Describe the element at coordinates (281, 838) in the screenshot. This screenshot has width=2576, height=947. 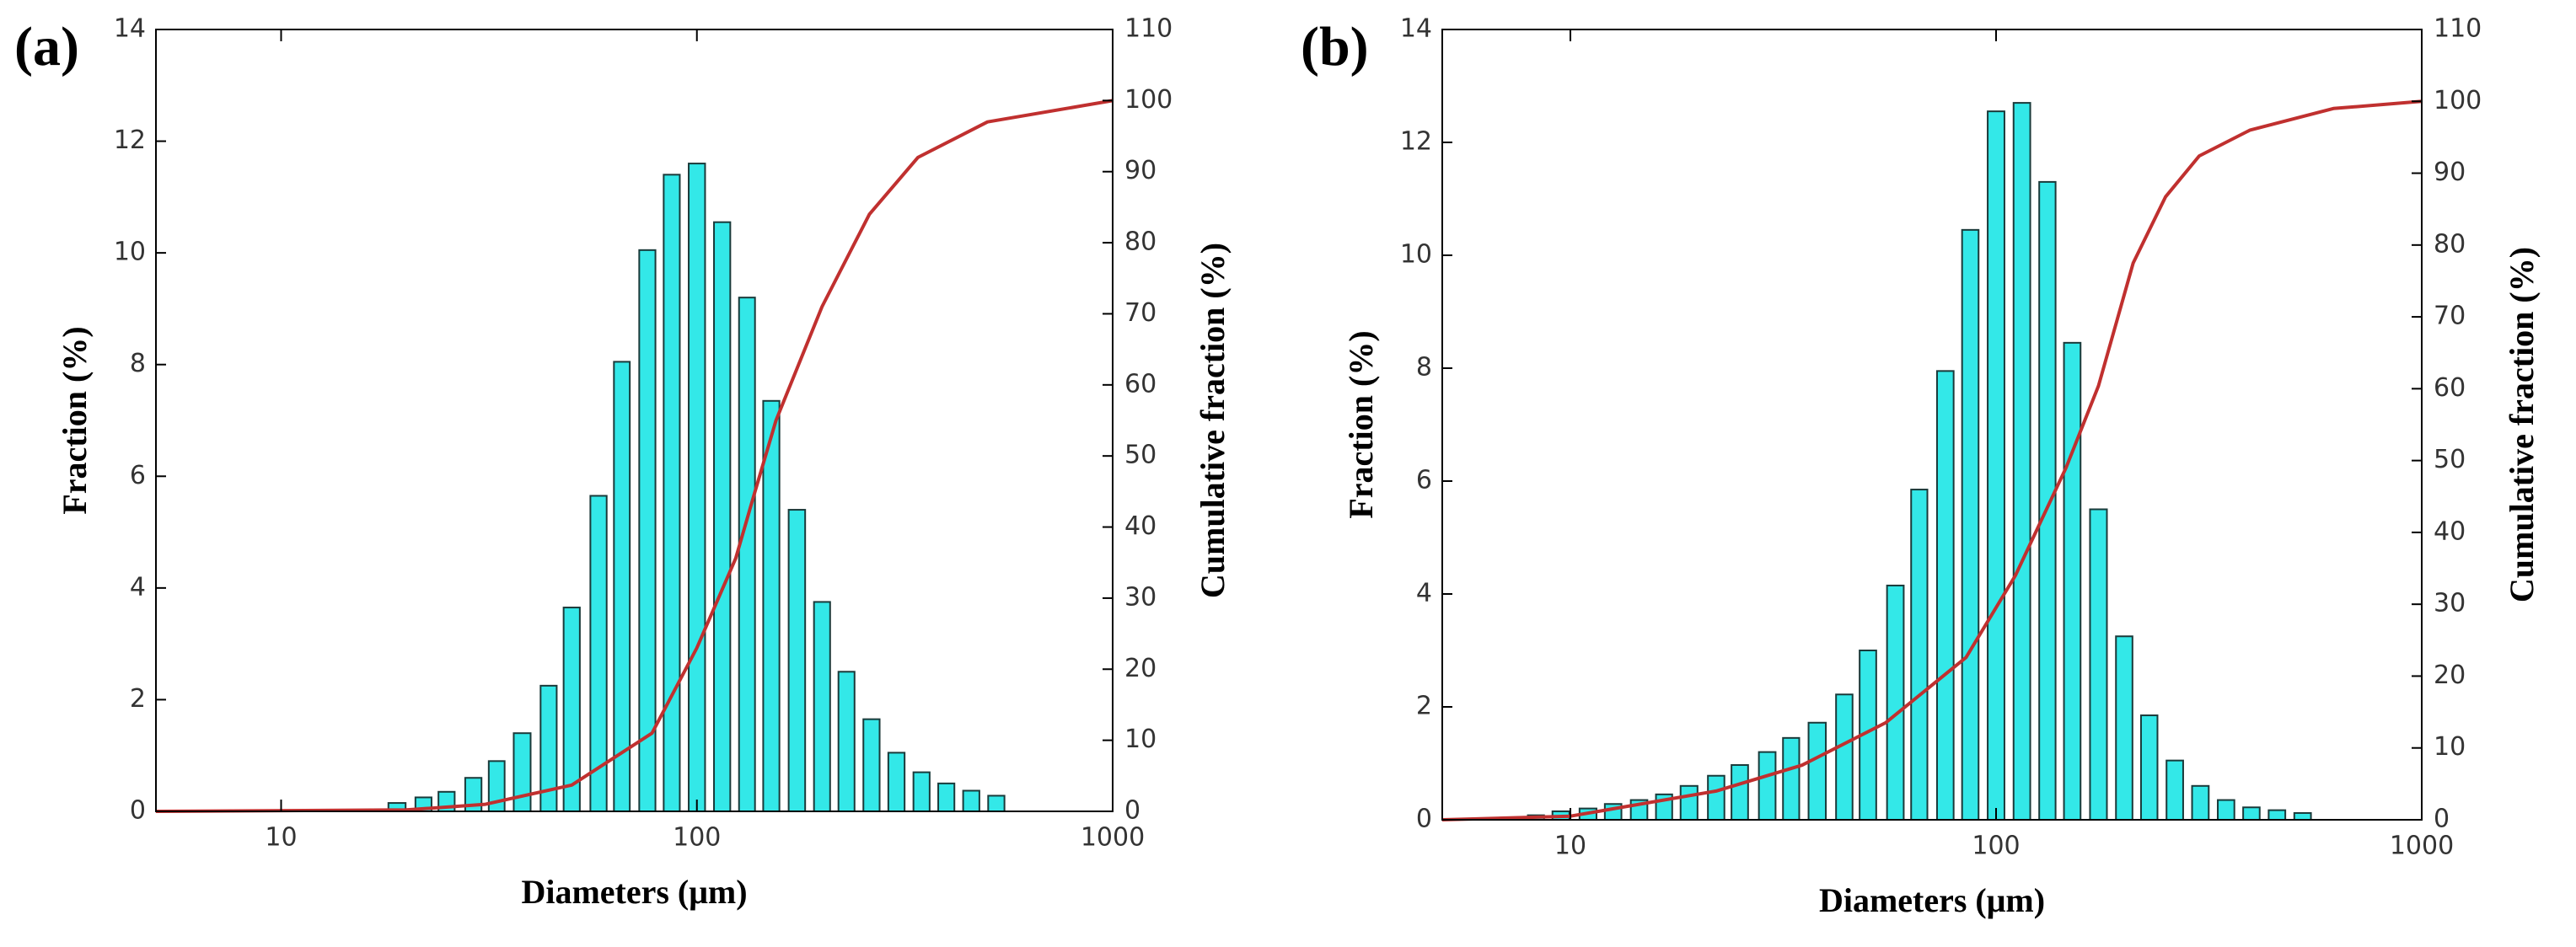
I see `x-tick-label: 10` at that location.